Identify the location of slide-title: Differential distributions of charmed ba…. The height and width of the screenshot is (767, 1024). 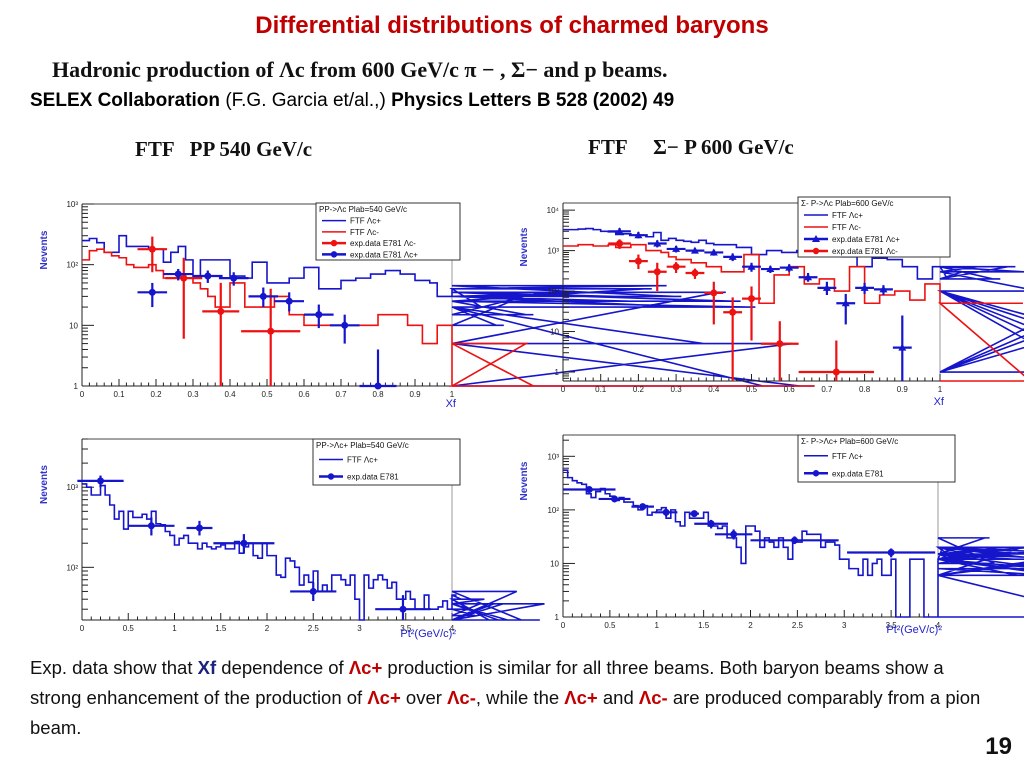
(512, 25).